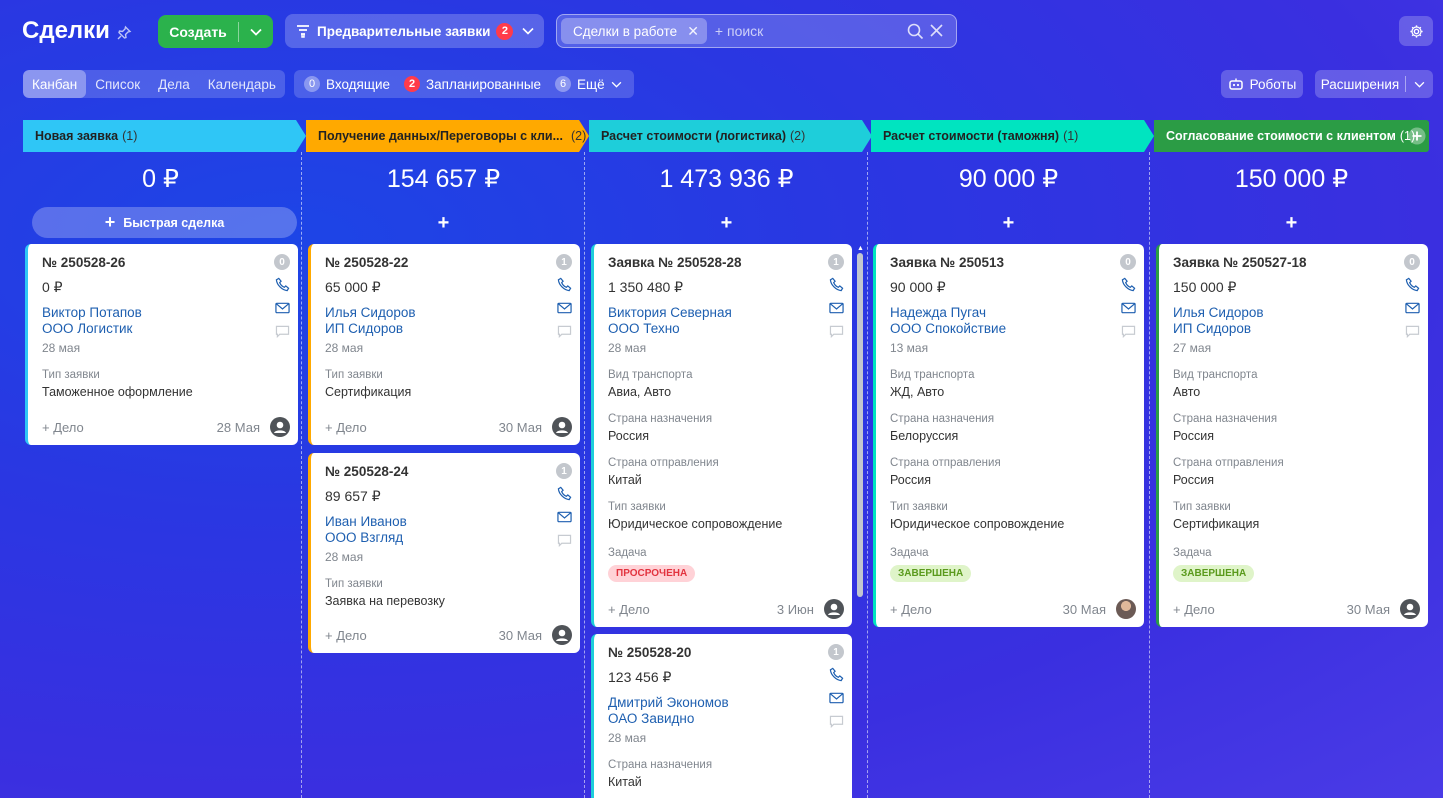 The width and height of the screenshot is (1443, 798). I want to click on column-header: Получение данных/Переговоры с кли... (2), so click(447, 136).